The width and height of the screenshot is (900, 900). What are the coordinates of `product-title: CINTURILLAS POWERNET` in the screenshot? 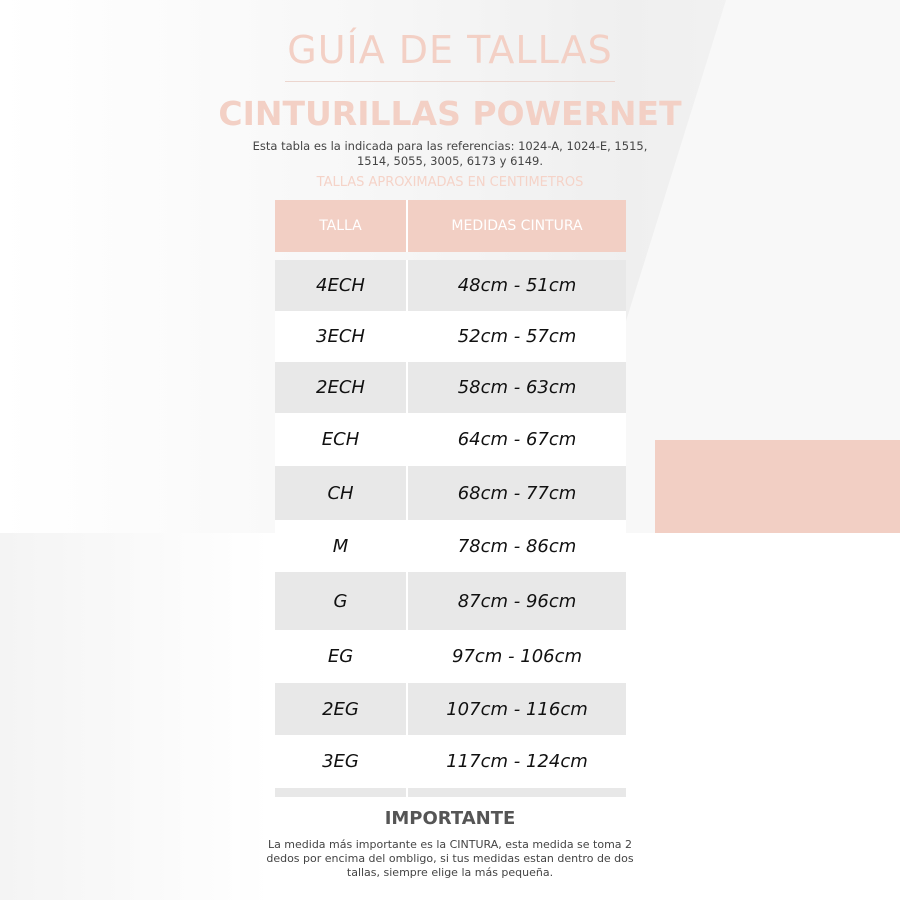 It's located at (450, 113).